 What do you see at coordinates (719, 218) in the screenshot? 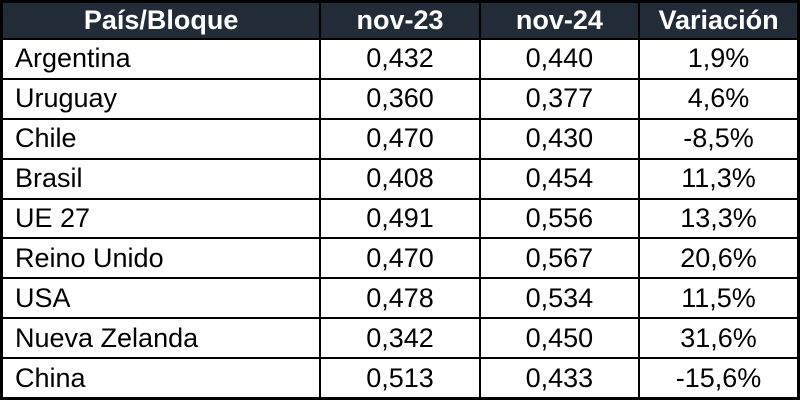
I see `variacion-cell: 13,3%` at bounding box center [719, 218].